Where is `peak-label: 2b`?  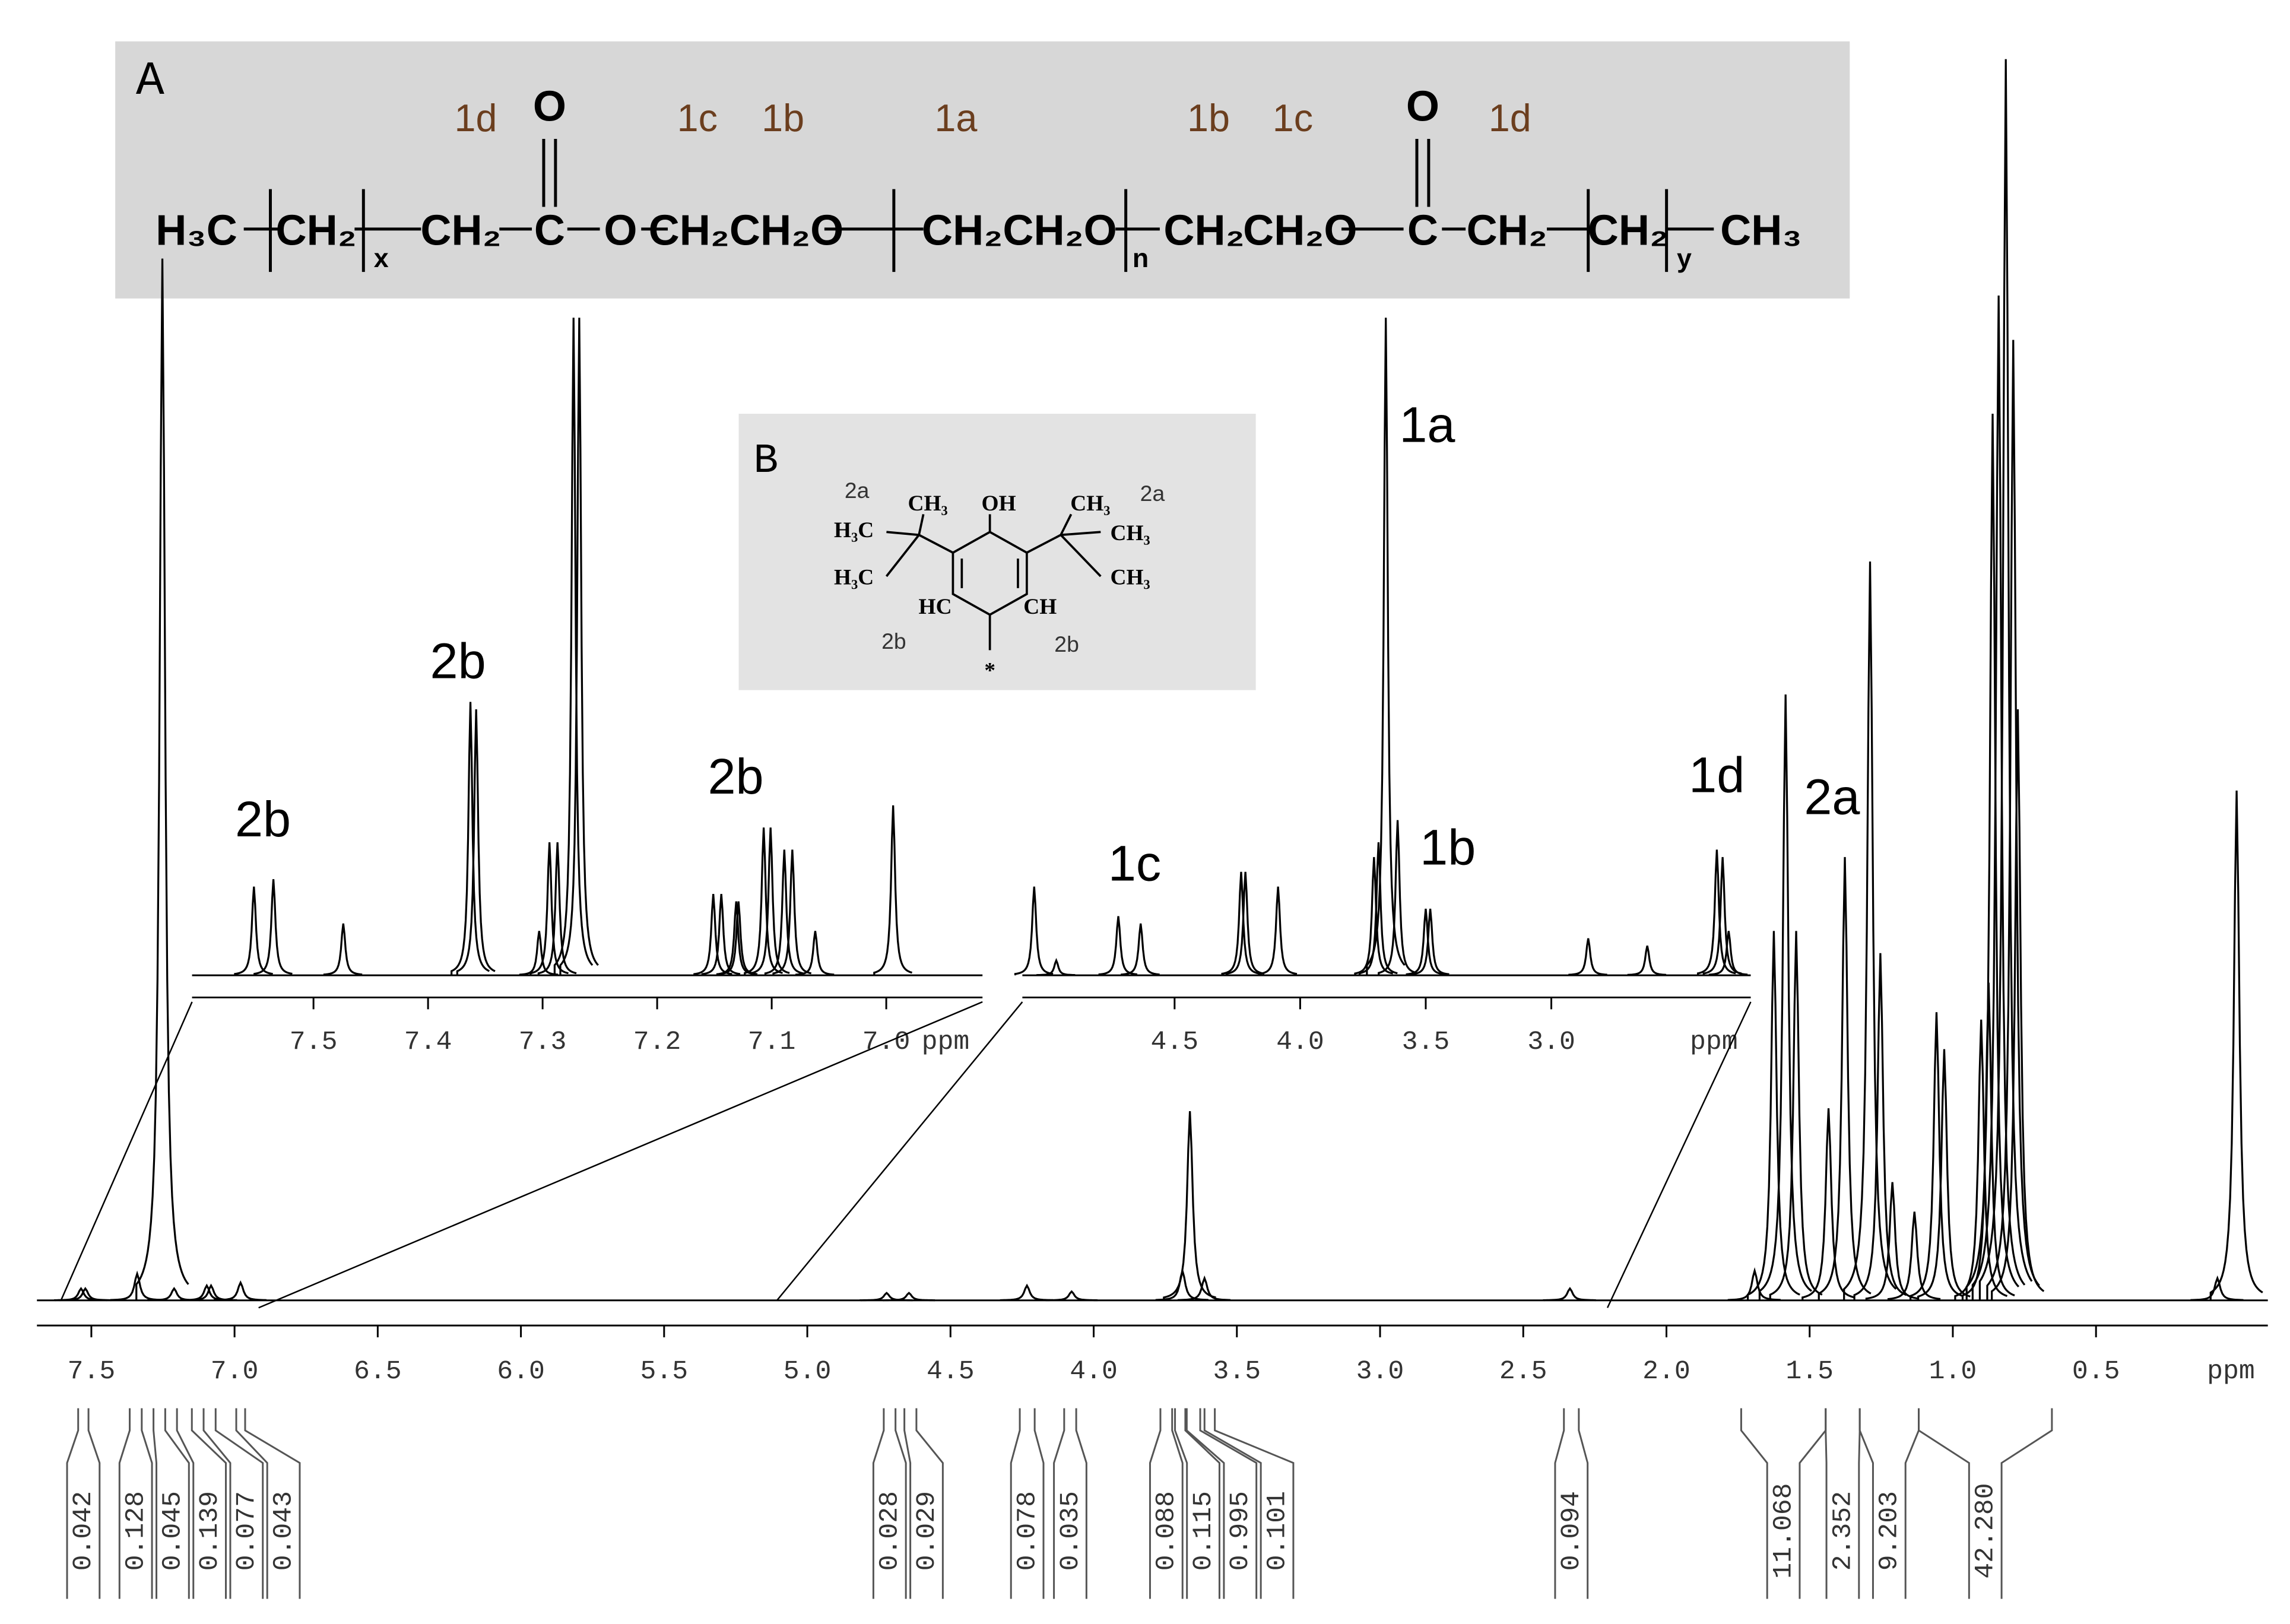 peak-label: 2b is located at coordinates (736, 776).